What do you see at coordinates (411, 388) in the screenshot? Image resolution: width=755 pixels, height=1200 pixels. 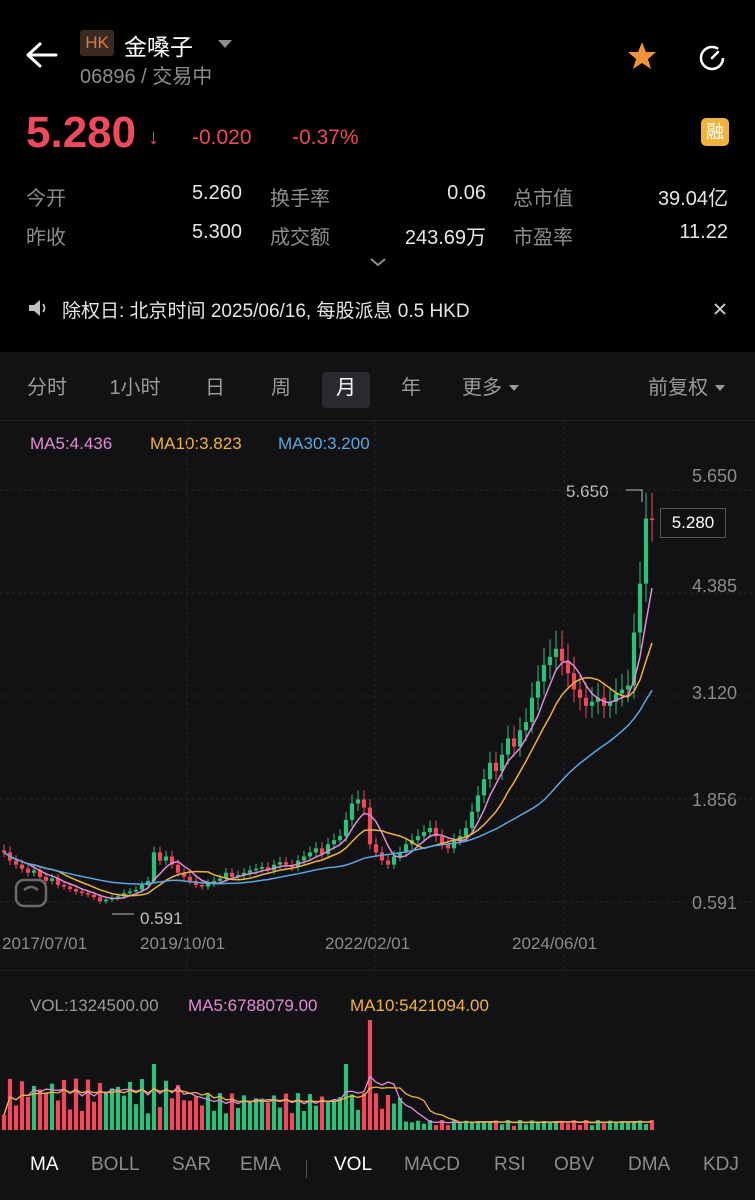 I see `tab-year: 年` at bounding box center [411, 388].